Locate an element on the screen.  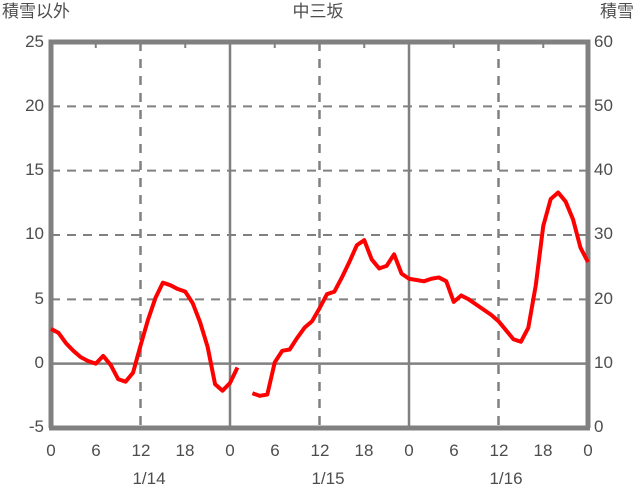
right-axis-tick-20: 20 is located at coordinates (603, 298).